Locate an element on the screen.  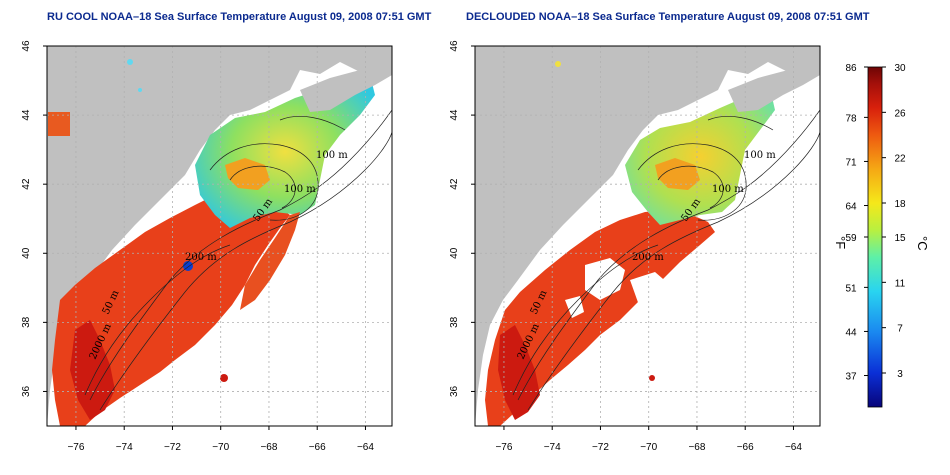
colorbar-ticks: 30 26 22 18 15 11 7 3 86 78 71 64 59 51 44 37 is located at coordinates (875, 223).